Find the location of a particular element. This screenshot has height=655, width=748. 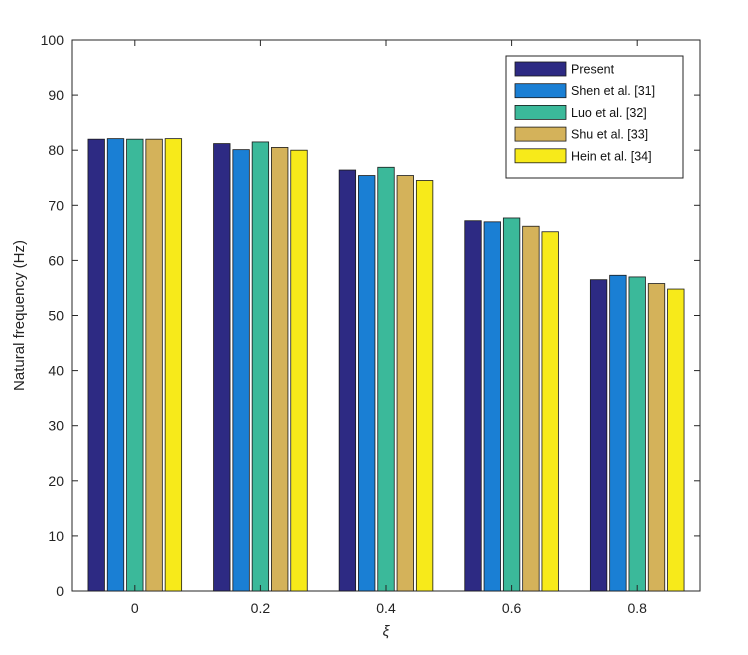

y-tick-label: 40 is located at coordinates (56, 371).